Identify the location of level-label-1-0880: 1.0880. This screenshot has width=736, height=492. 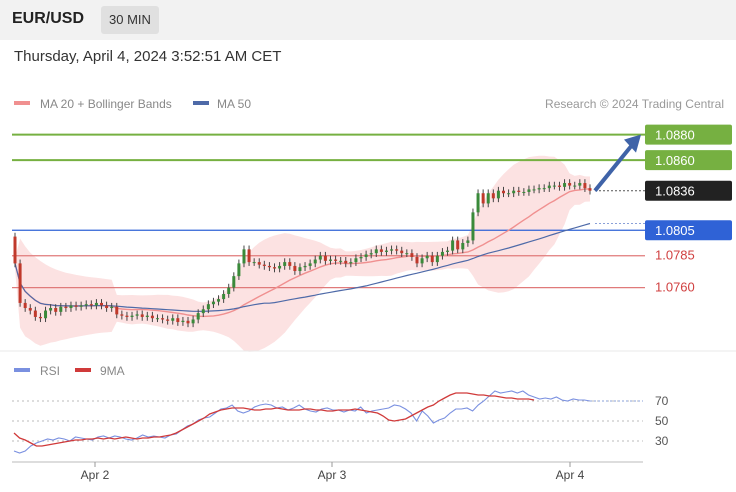
(675, 135).